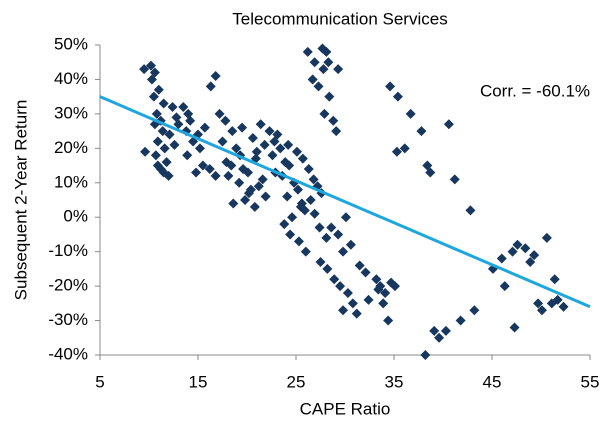 The width and height of the screenshot is (611, 427). What do you see at coordinates (296, 381) in the screenshot?
I see `x-tick-label: 25` at bounding box center [296, 381].